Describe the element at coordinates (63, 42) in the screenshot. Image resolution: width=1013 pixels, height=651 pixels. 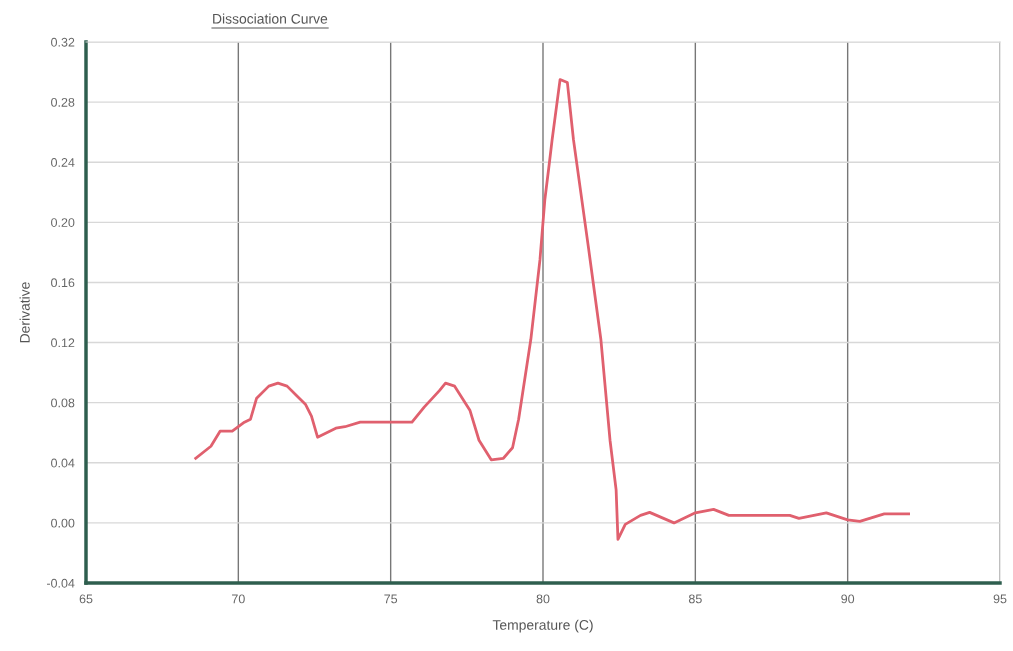
I see `y-tick-label: 0.32` at that location.